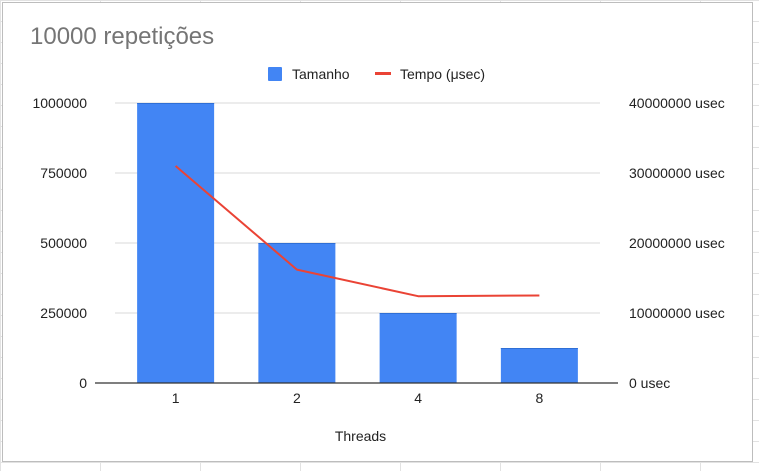 Image resolution: width=759 pixels, height=471 pixels. Describe the element at coordinates (297, 398) in the screenshot. I see `x-tick-label: 2` at that location.